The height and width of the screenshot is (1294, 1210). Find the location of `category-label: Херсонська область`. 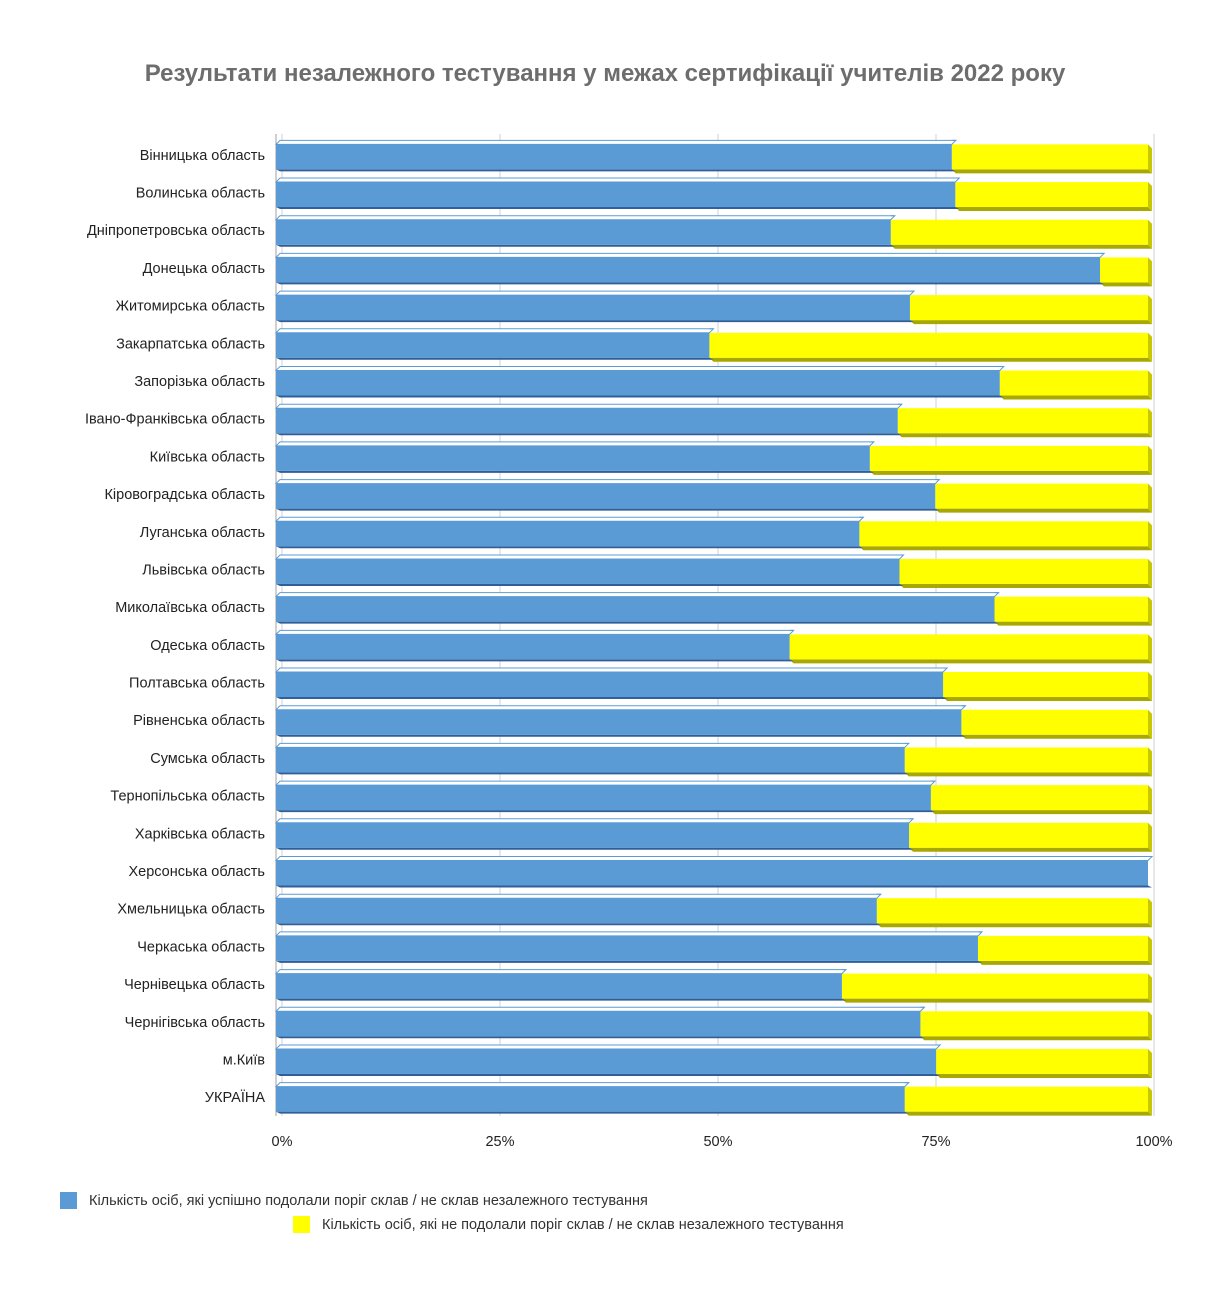

category-label: Херсонська область is located at coordinates (196, 872).